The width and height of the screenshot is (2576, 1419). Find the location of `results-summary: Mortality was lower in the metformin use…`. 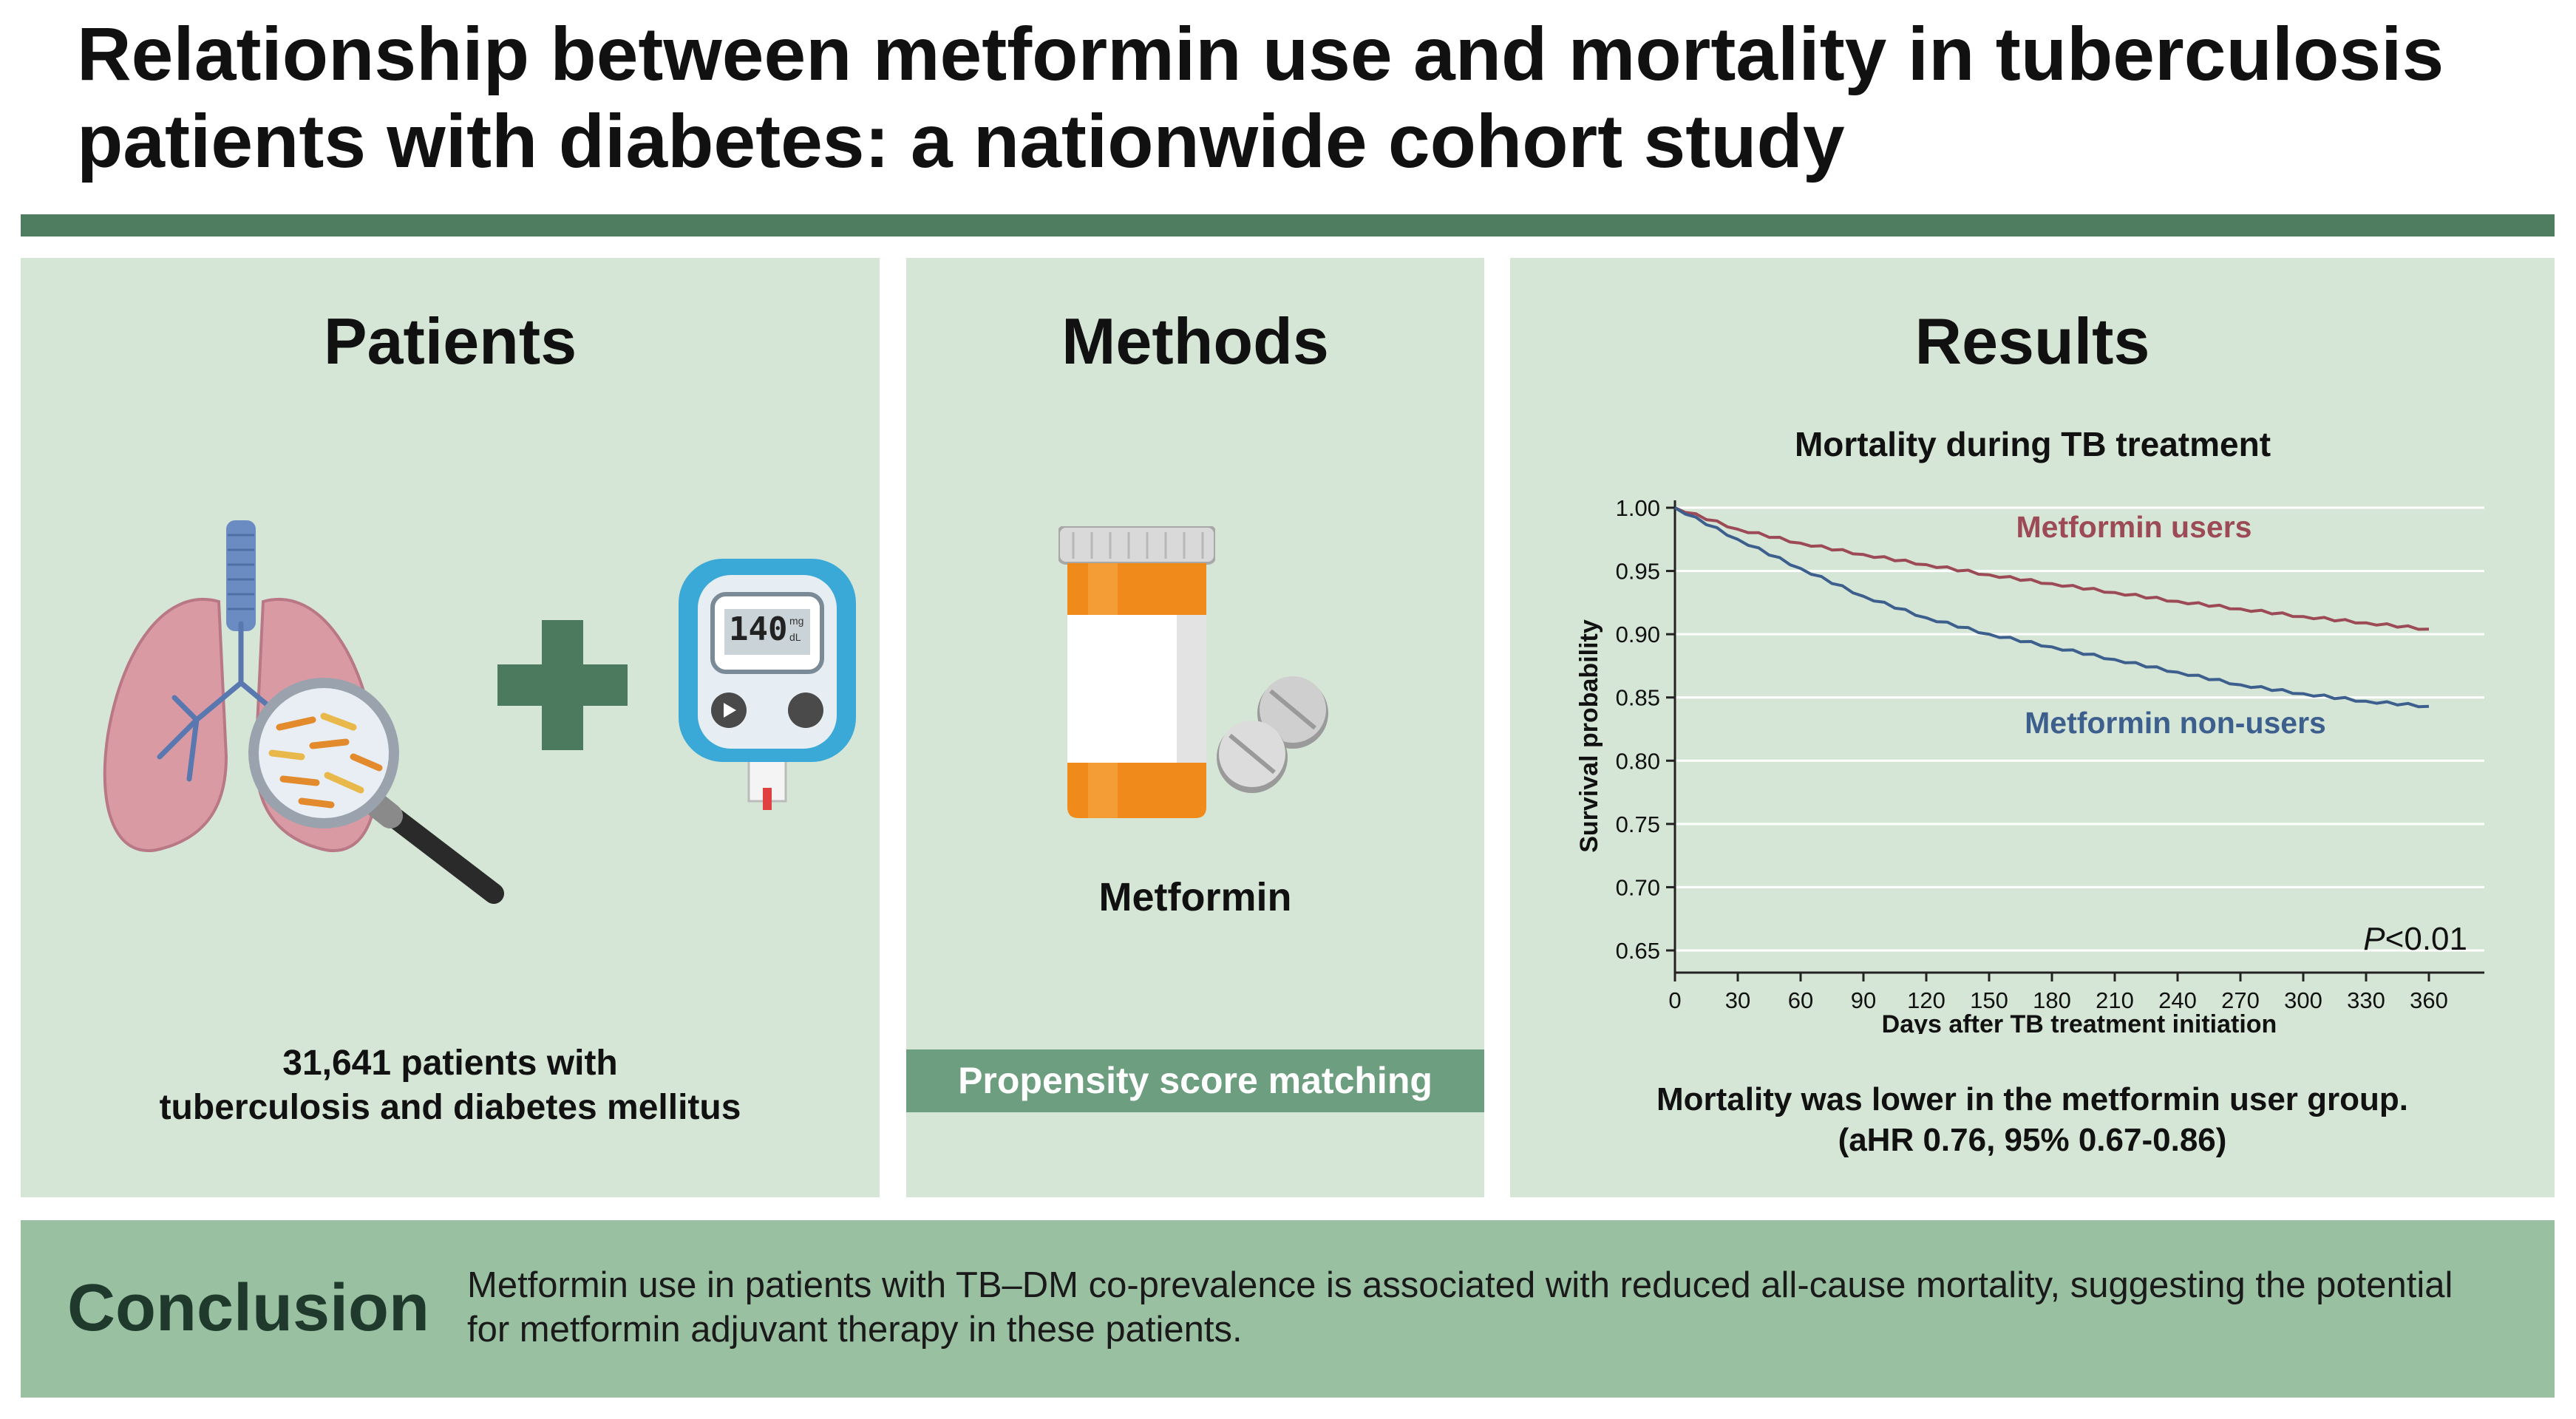

results-summary: Mortality was lower in the metformin use… is located at coordinates (2032, 1119).